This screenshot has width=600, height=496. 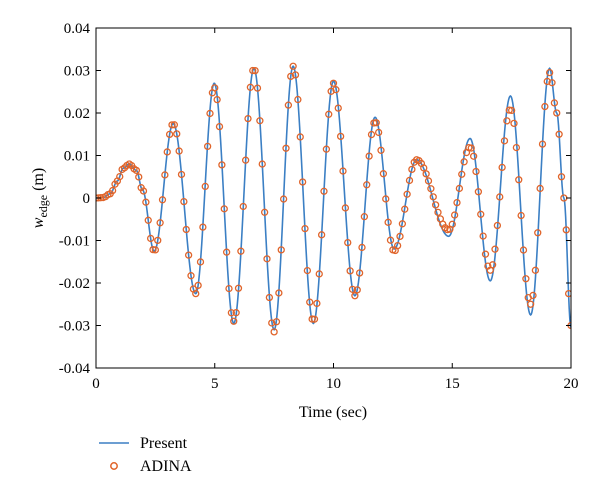 What do you see at coordinates (452, 384) in the screenshot?
I see `x-tick-label: 15` at bounding box center [452, 384].